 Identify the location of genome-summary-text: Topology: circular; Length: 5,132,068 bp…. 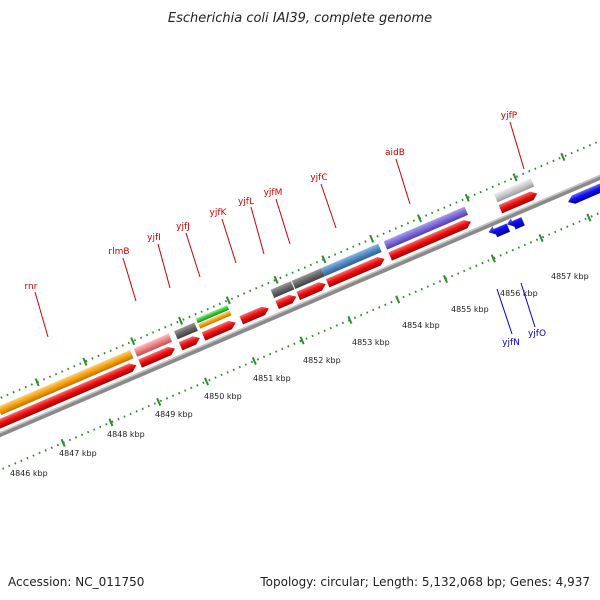
(424, 582).